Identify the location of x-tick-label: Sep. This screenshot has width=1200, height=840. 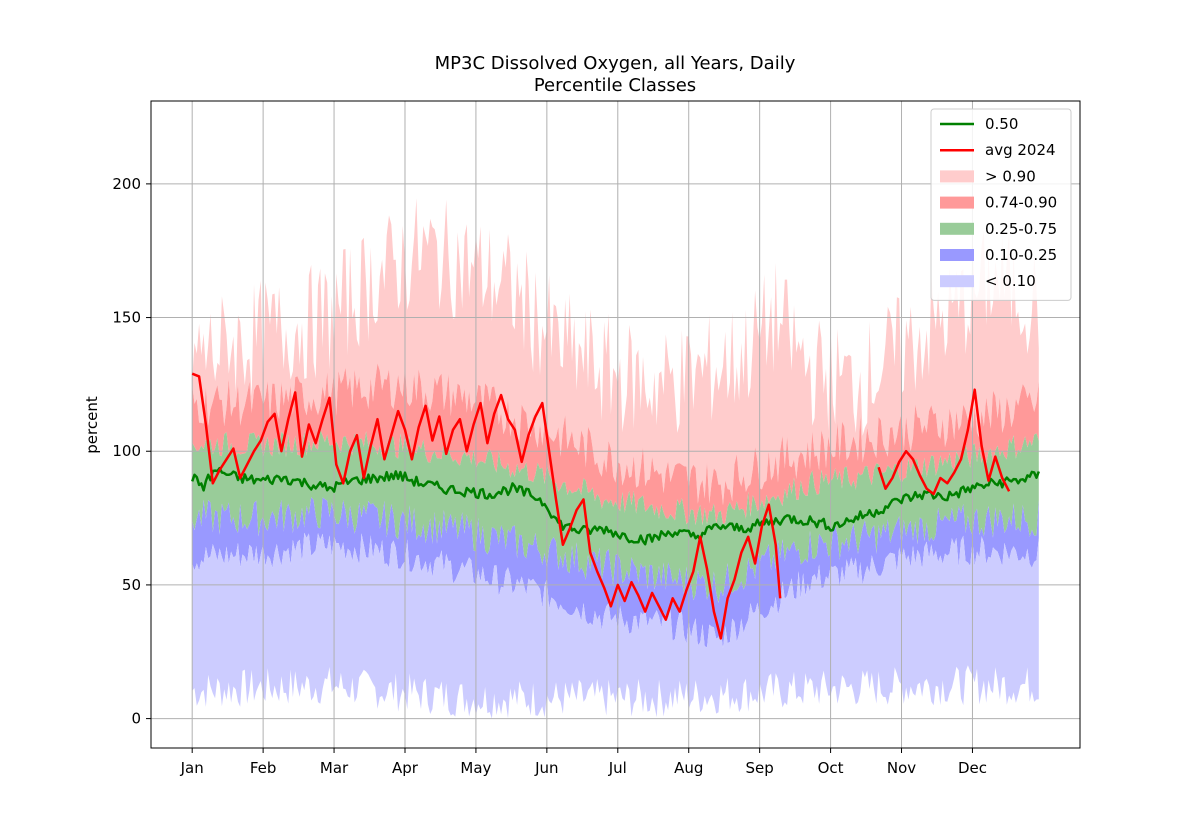
(760, 768).